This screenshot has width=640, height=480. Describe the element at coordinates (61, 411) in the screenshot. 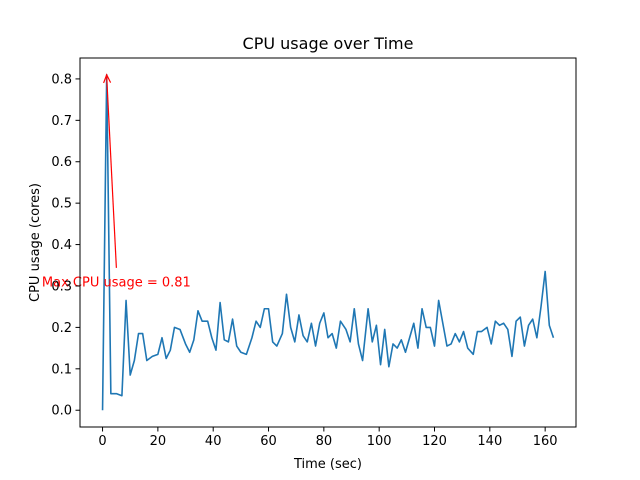

I see `y-tick-label: 0.0` at that location.